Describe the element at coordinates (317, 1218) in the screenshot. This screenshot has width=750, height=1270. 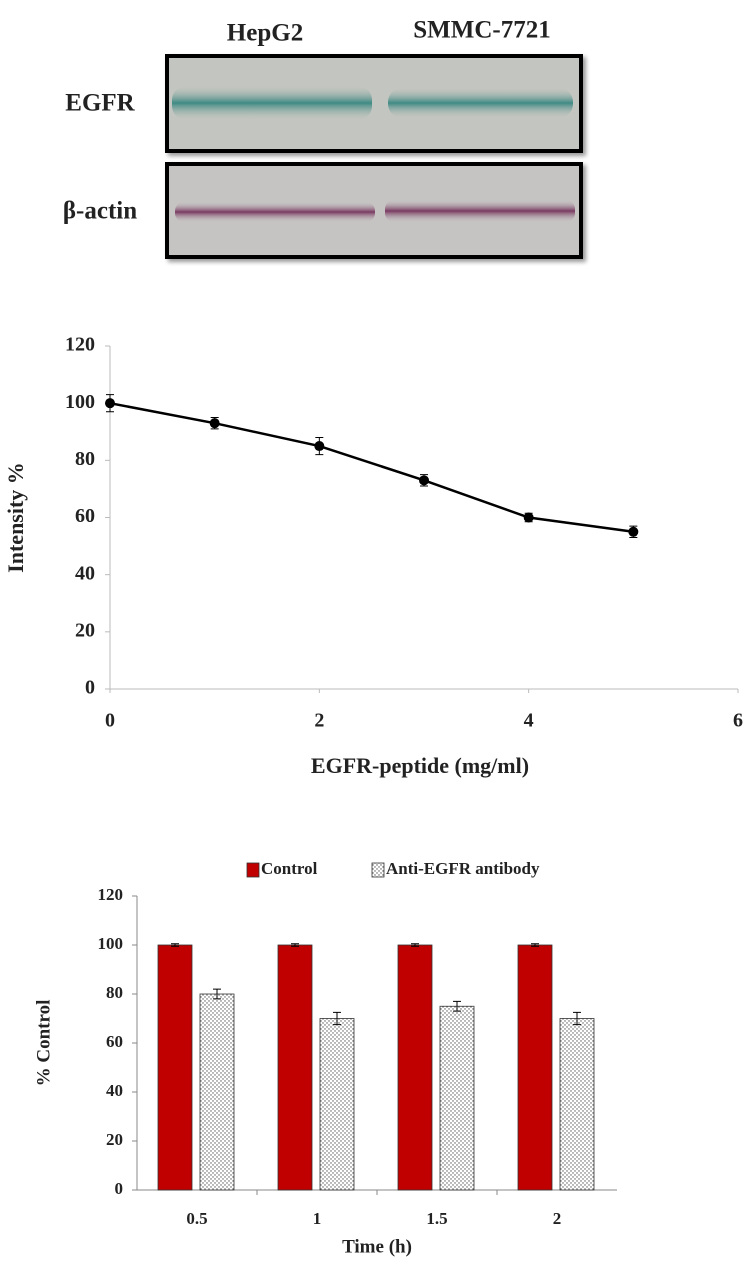
I see `x-tick-label: 1` at that location.